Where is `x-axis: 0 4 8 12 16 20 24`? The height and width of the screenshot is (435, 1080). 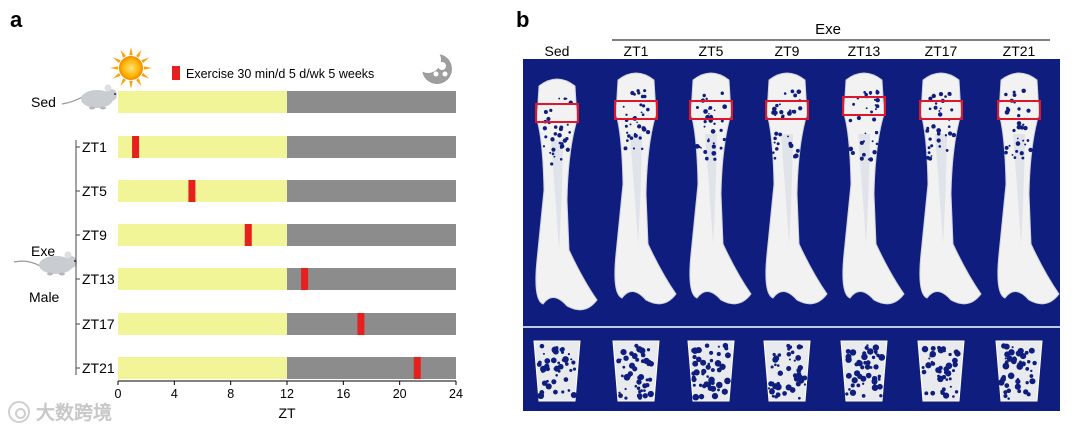
x-axis: 0 4 8 12 16 20 24 is located at coordinates (289, 390).